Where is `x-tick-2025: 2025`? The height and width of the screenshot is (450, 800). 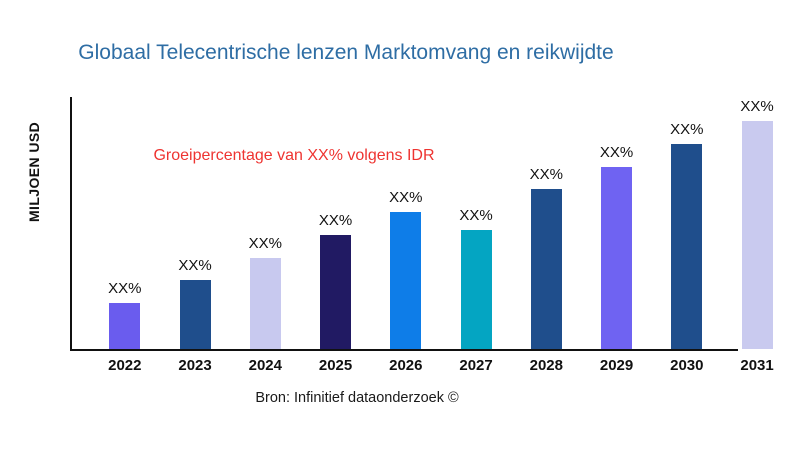
x-tick-2025: 2025 is located at coordinates (335, 365).